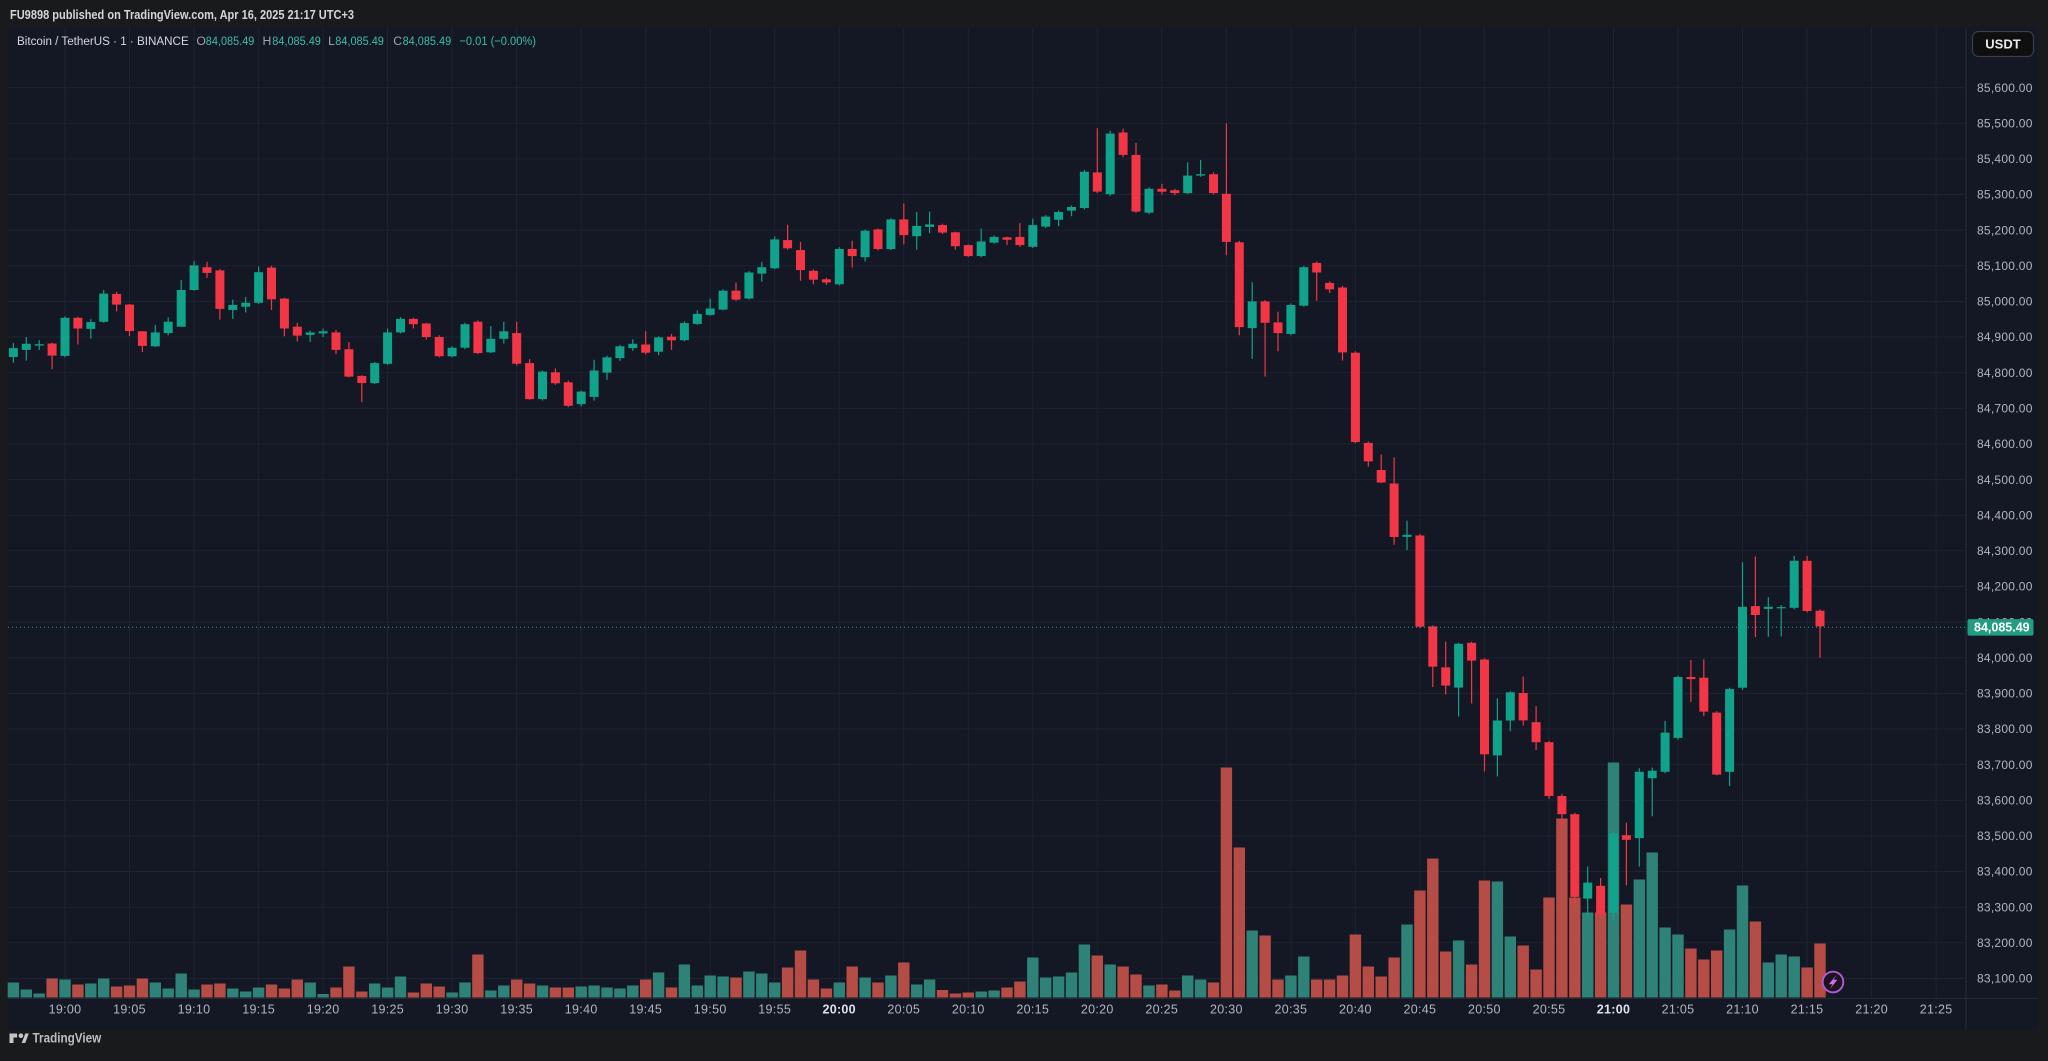 This screenshot has height=1061, width=2048. What do you see at coordinates (67, 1038) in the screenshot?
I see `svg-text: TradingView` at bounding box center [67, 1038].